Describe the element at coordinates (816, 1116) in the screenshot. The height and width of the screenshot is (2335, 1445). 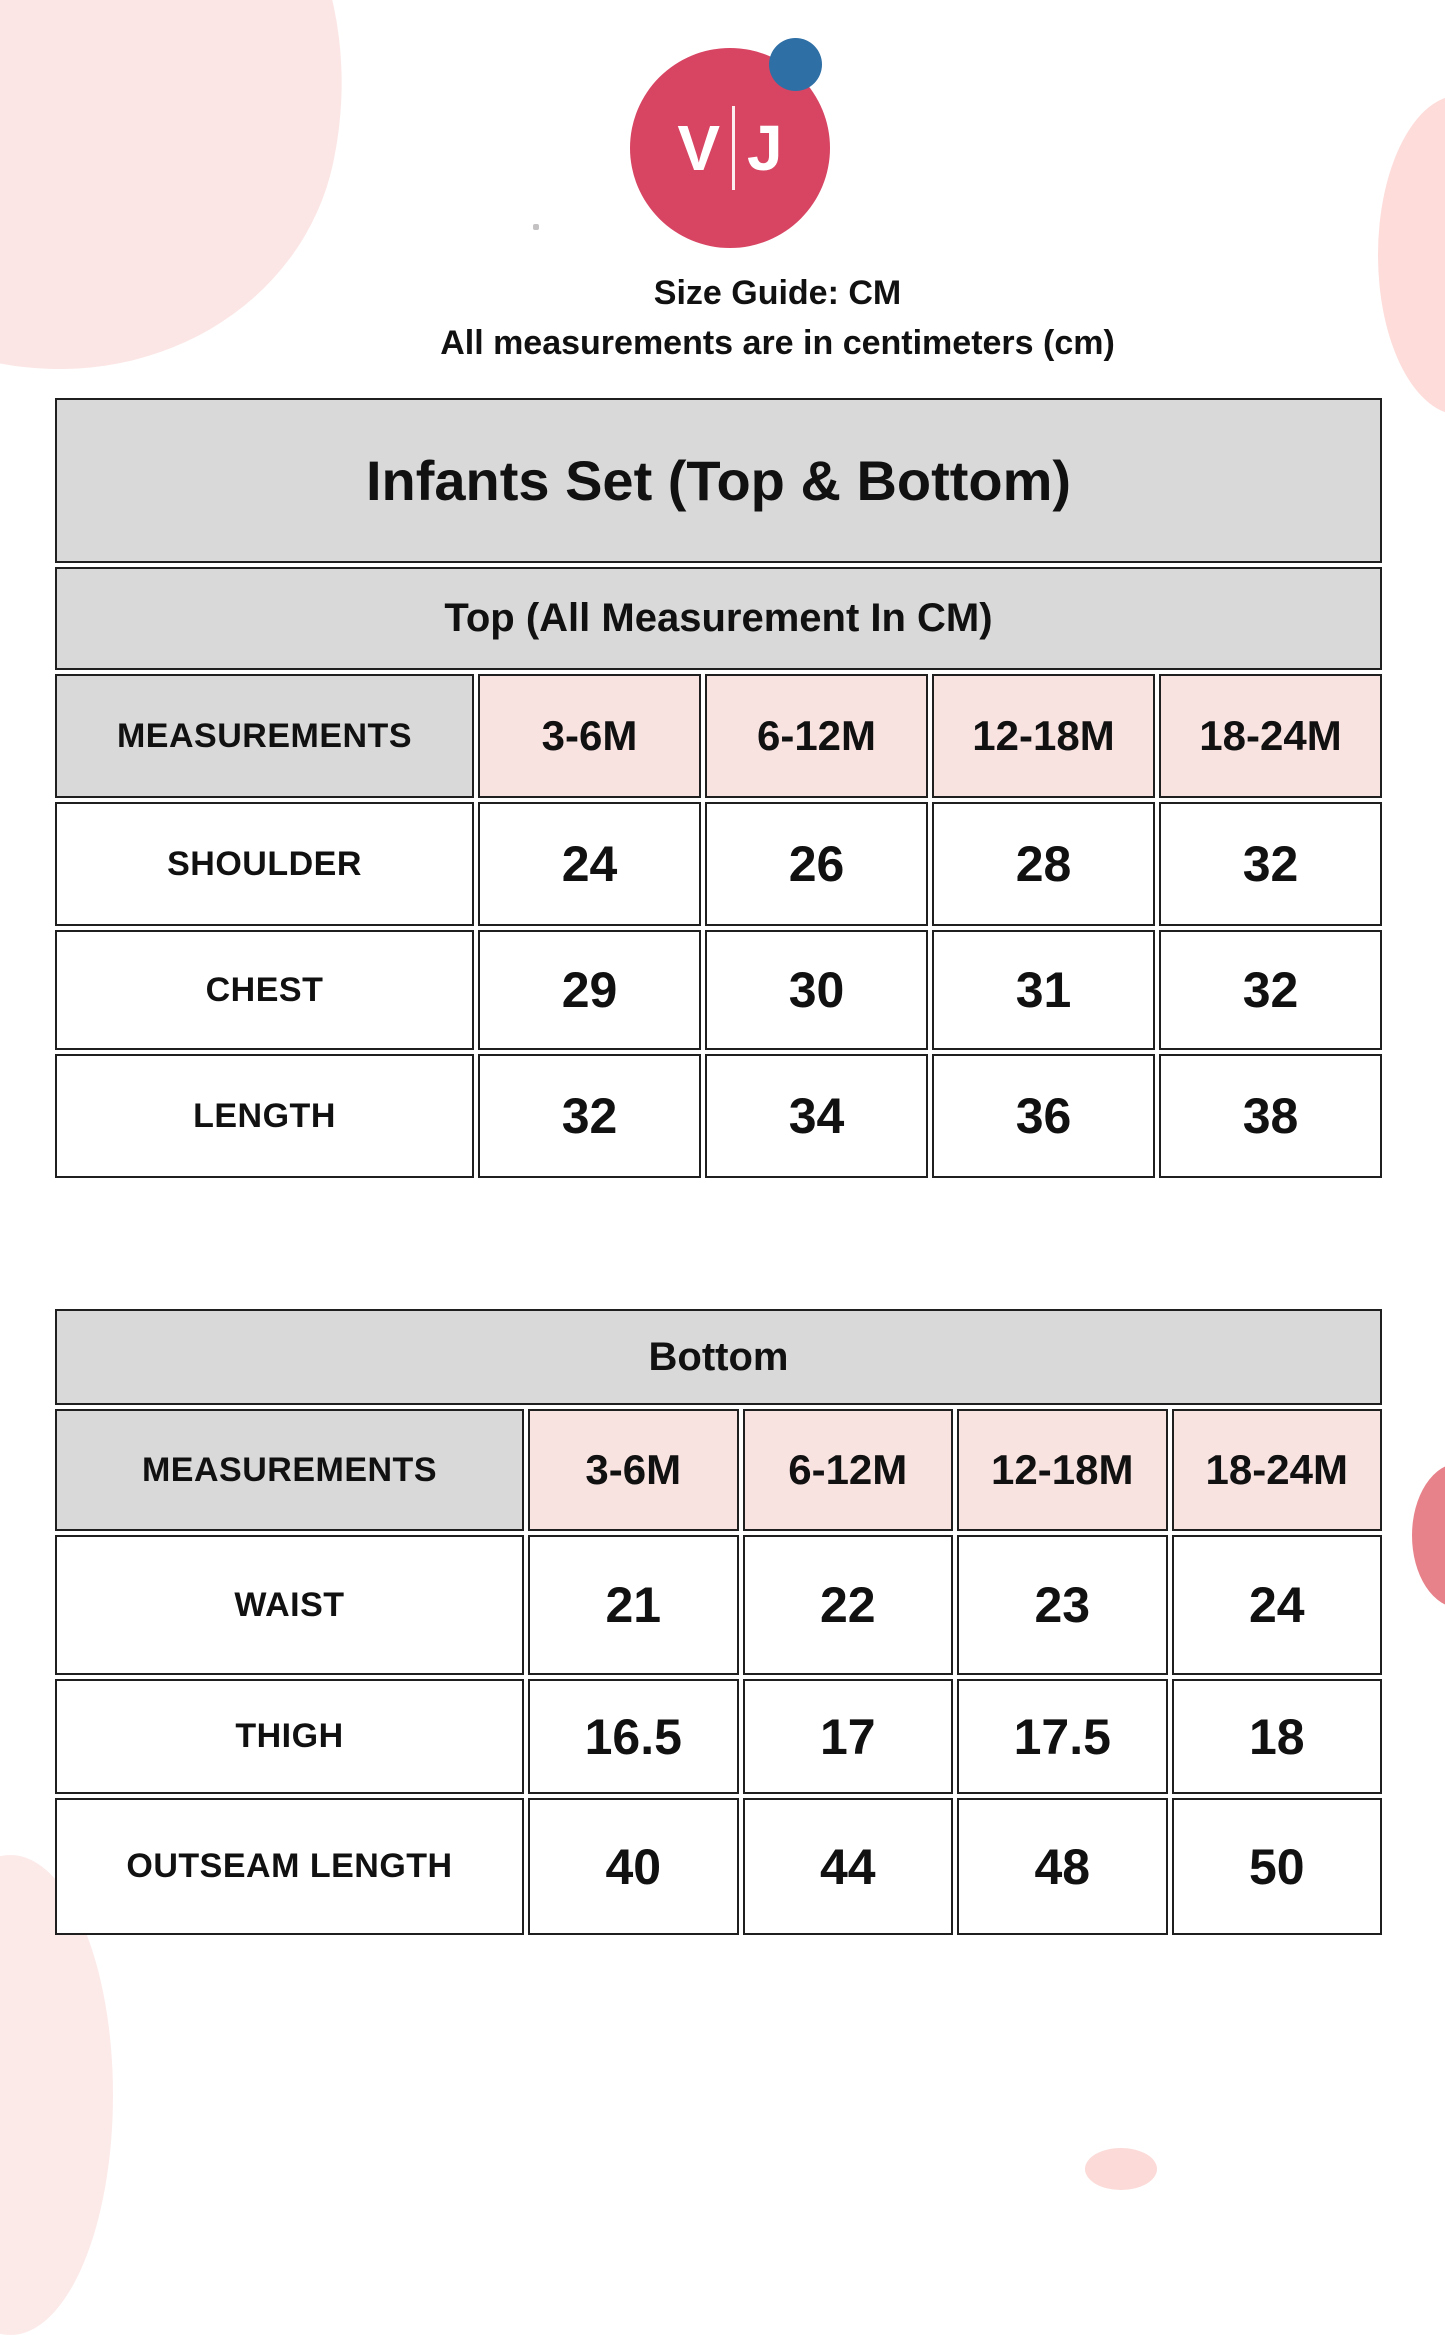
I see `value-cell: 34` at that location.